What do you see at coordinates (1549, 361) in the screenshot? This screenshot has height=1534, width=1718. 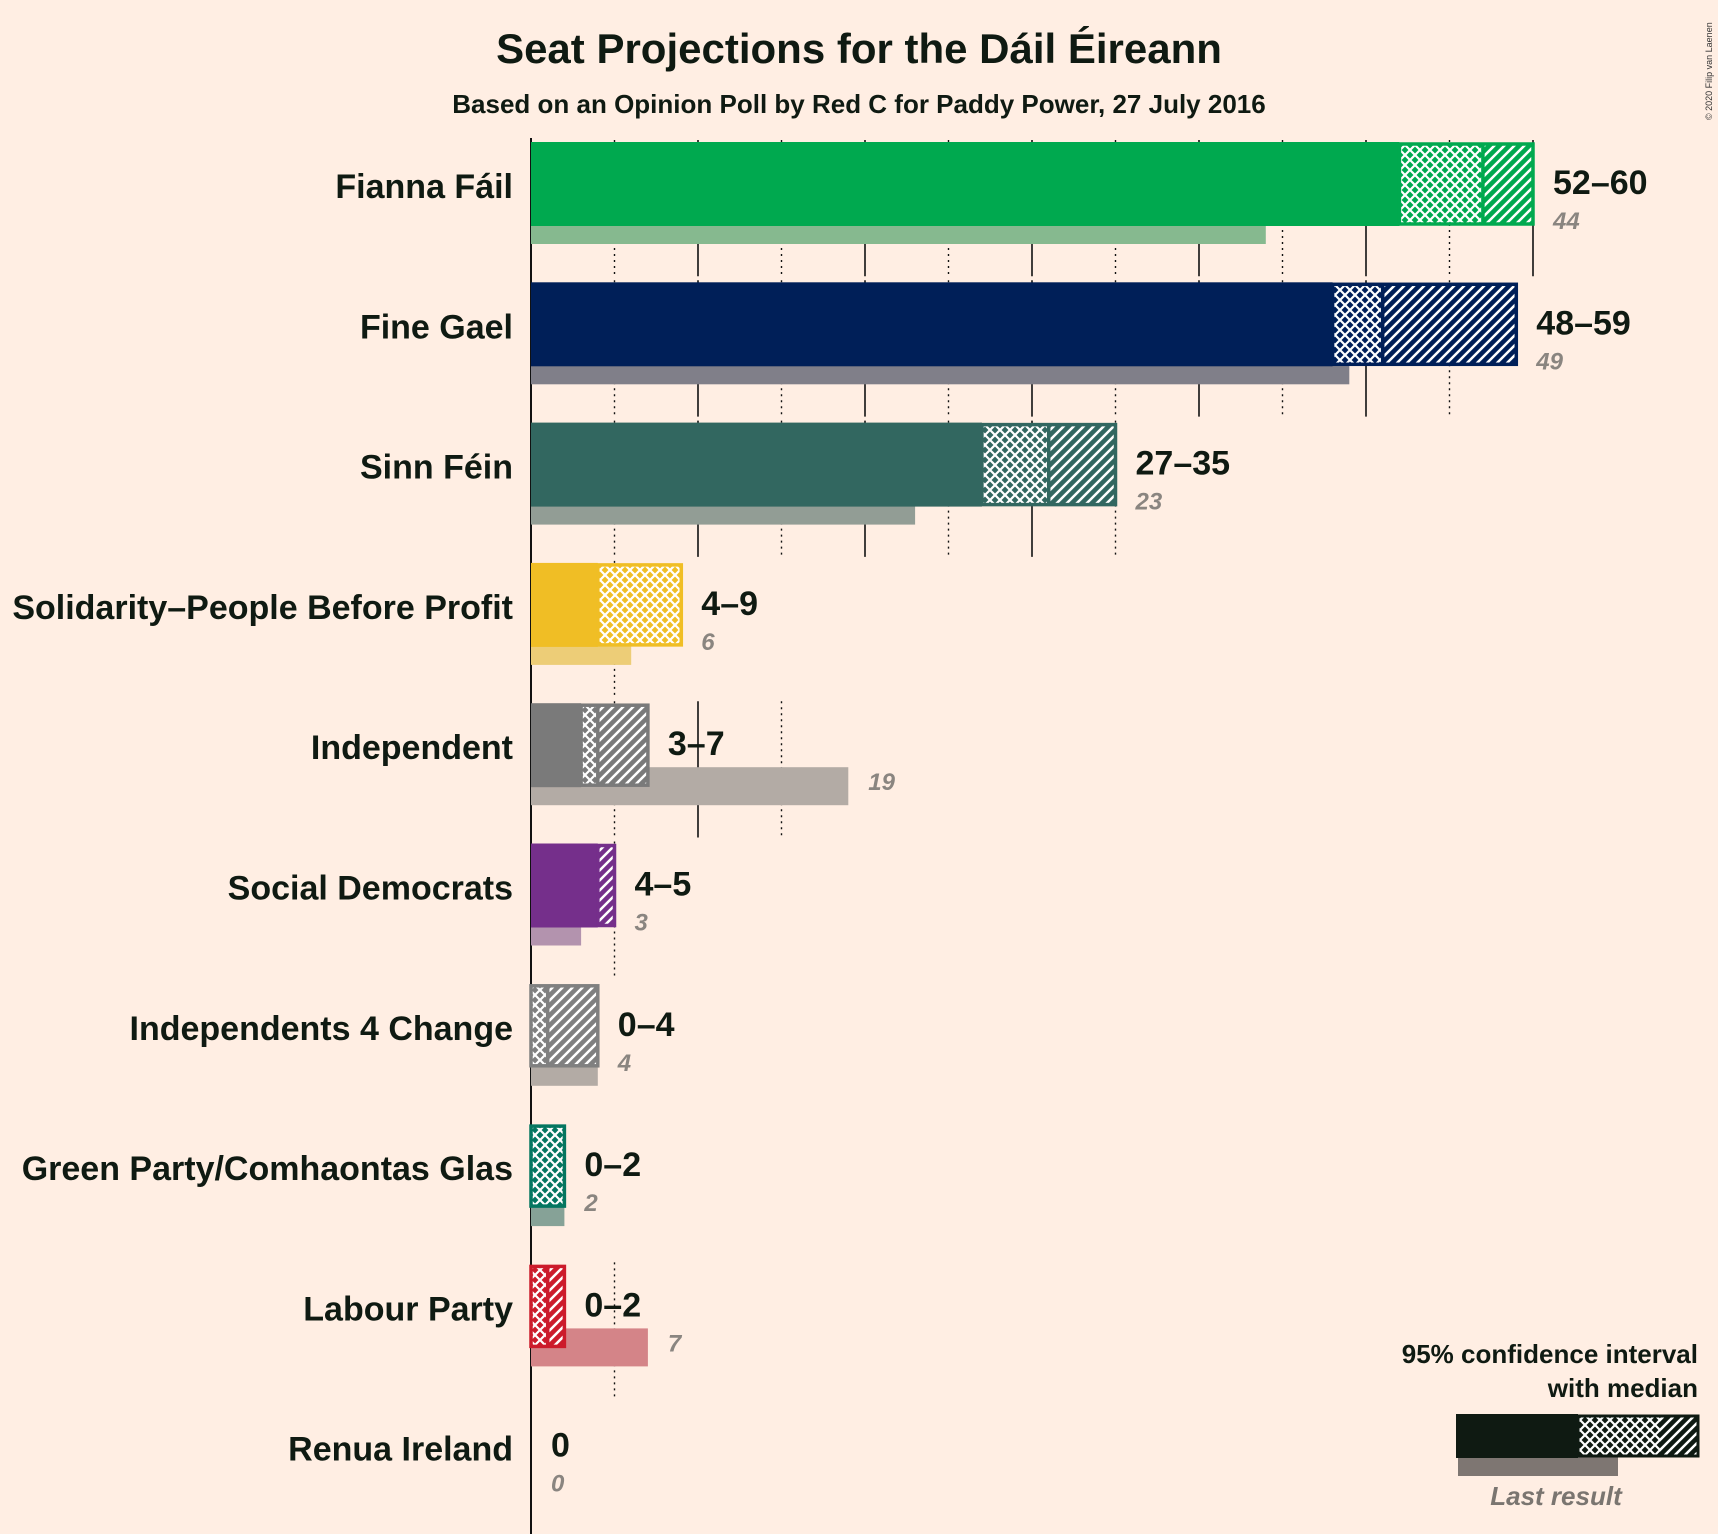 I see `last-result-label: 49` at bounding box center [1549, 361].